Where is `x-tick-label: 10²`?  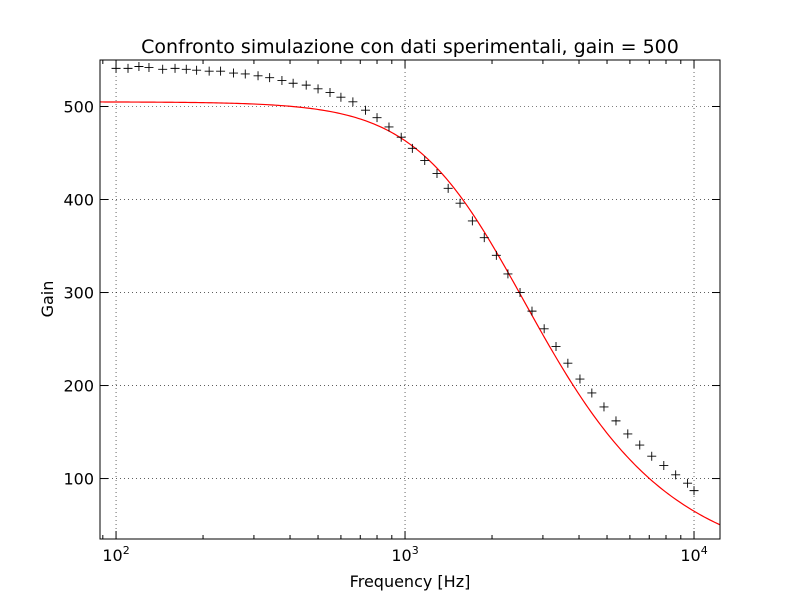
x-tick-label: 10² is located at coordinates (115, 554).